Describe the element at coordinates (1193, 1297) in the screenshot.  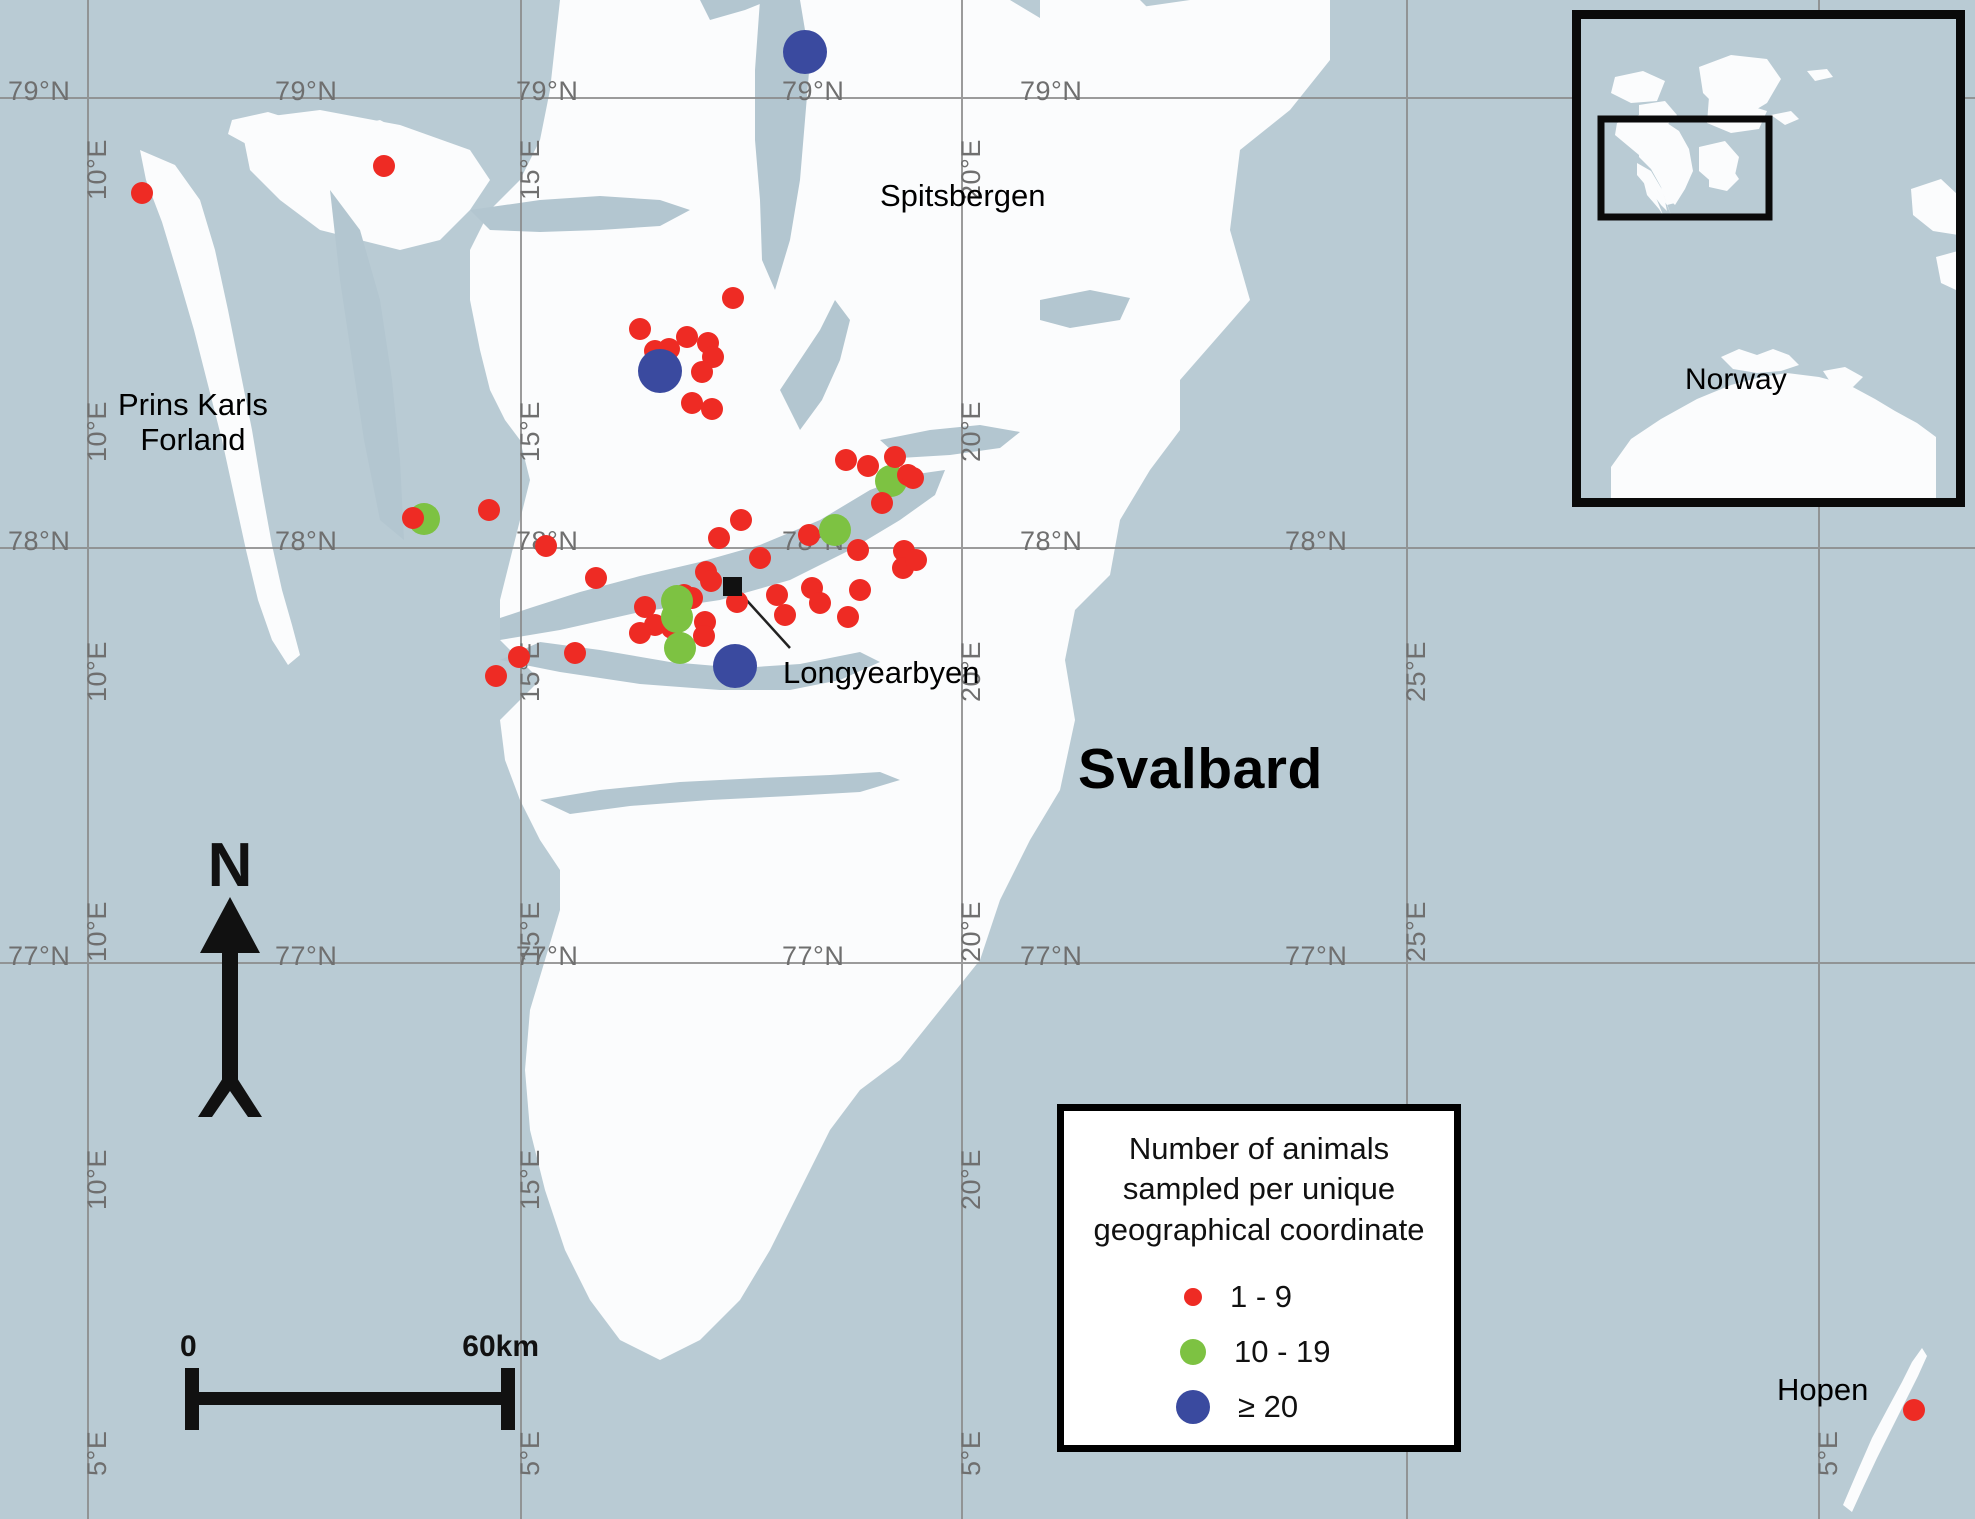
I see `legend-swatch-red` at that location.